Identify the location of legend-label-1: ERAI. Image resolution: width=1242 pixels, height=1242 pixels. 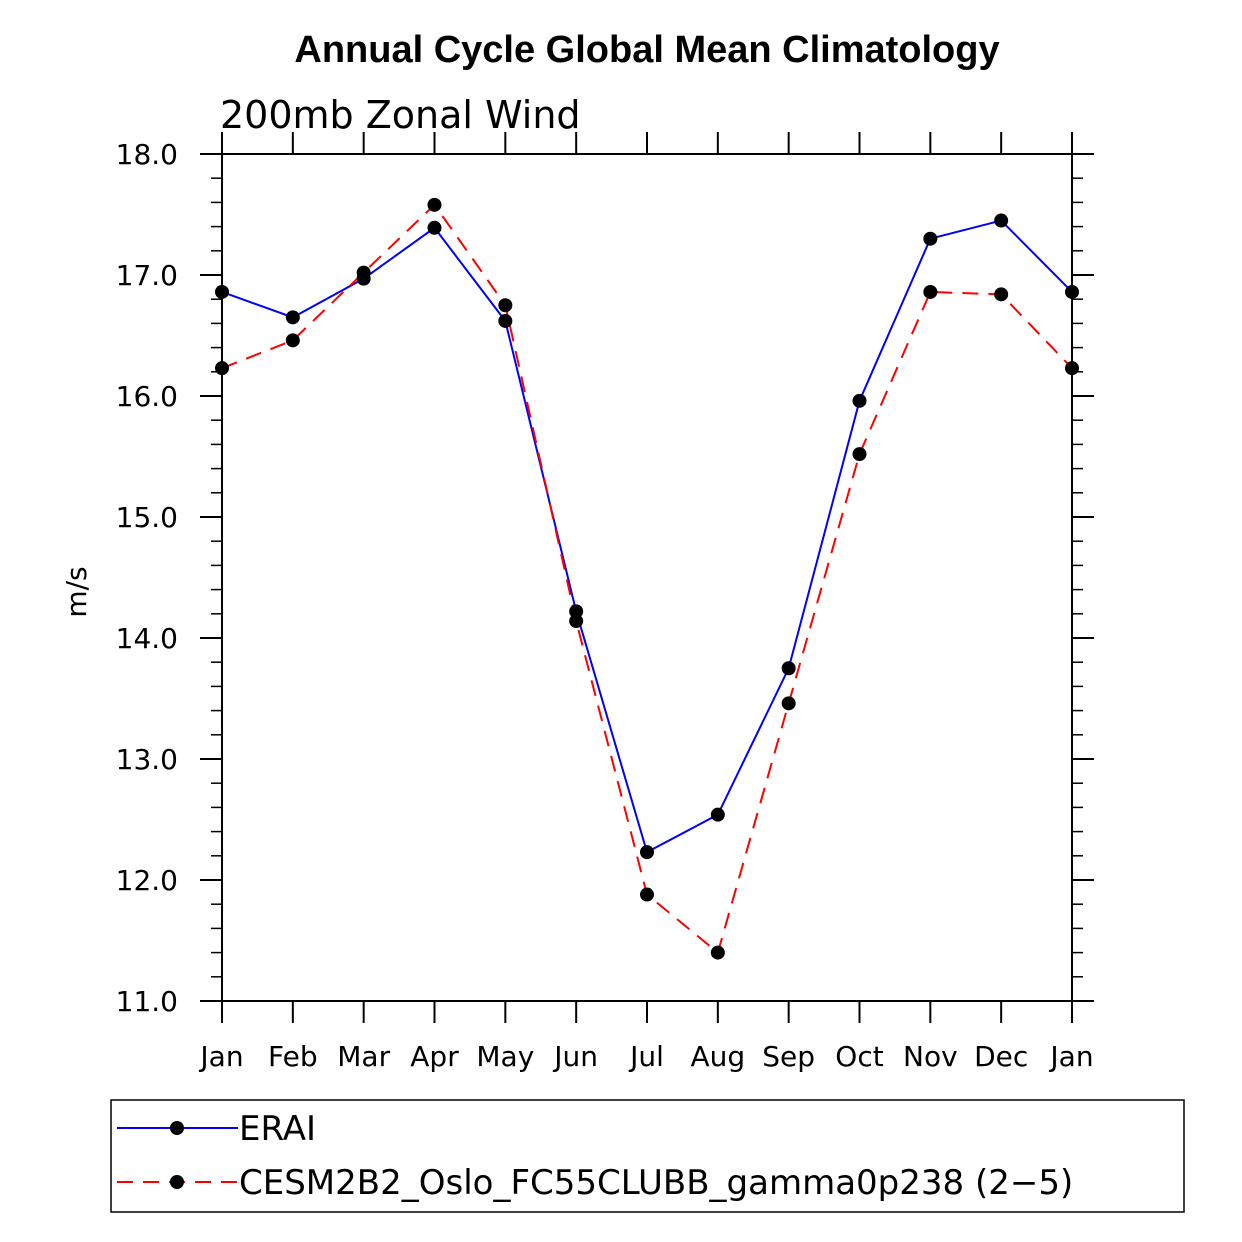
(277, 1129).